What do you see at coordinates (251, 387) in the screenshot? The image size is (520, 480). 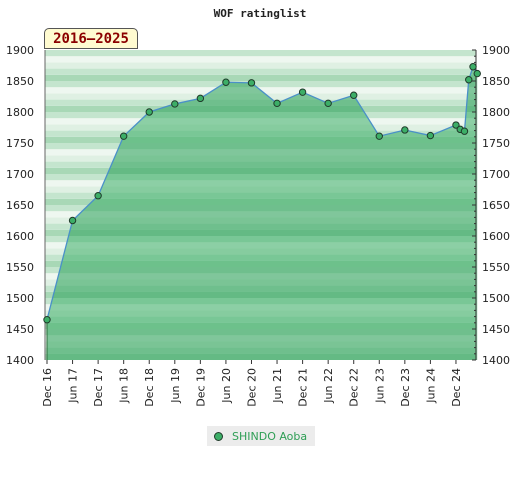 I see `x-tick-label: Dec 20` at bounding box center [251, 387].